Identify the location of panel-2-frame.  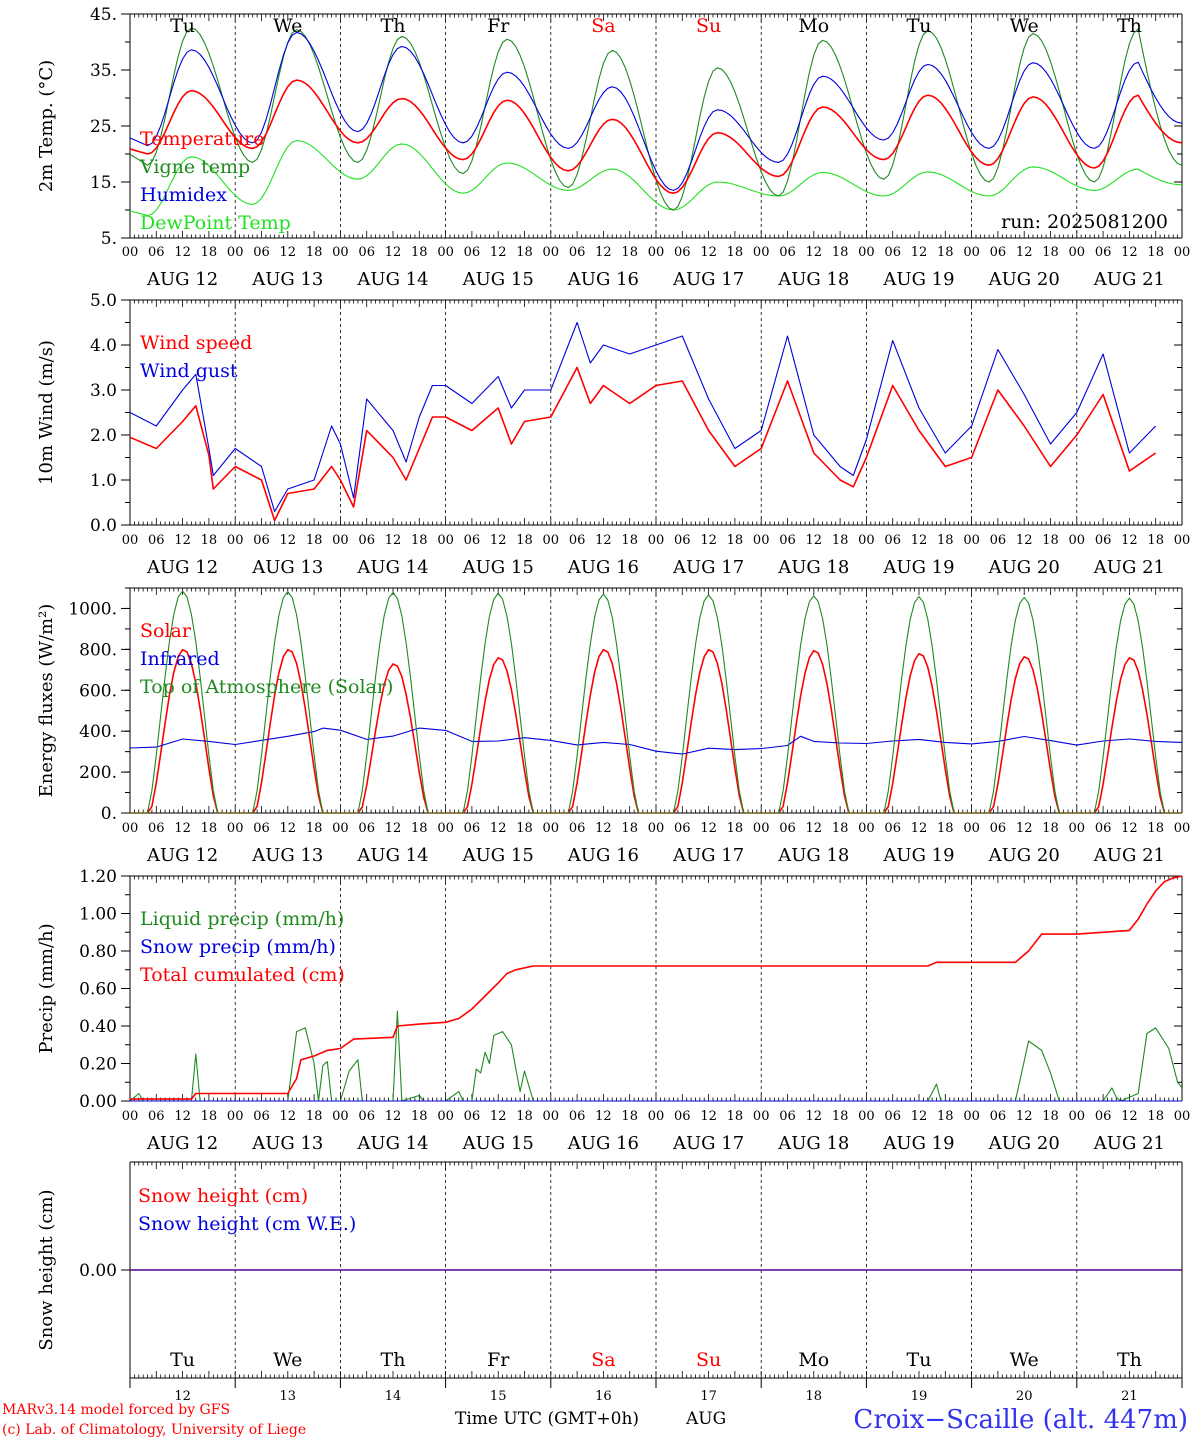
(656, 700).